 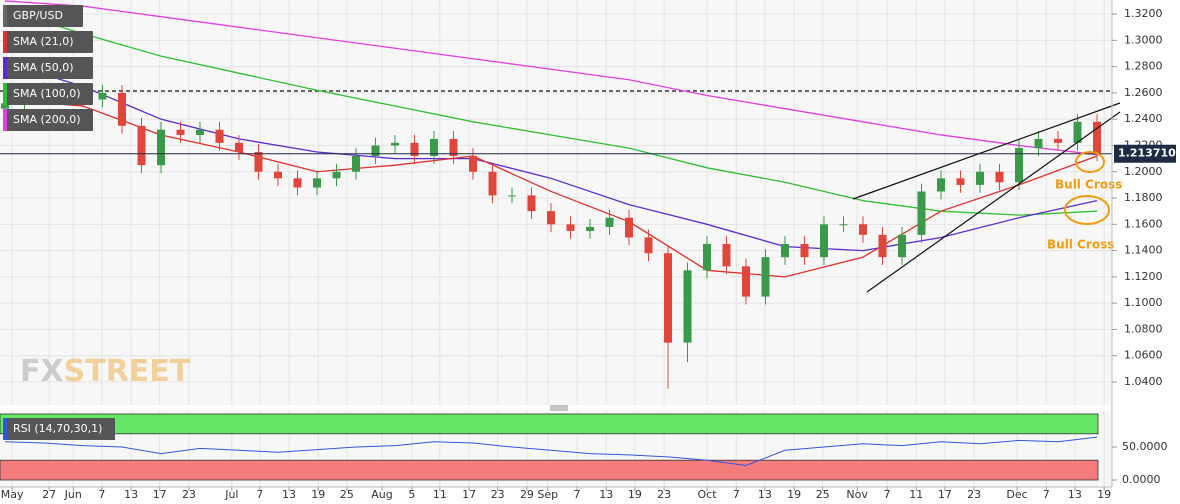 I want to click on x-tick-label: May, so click(x=12, y=494).